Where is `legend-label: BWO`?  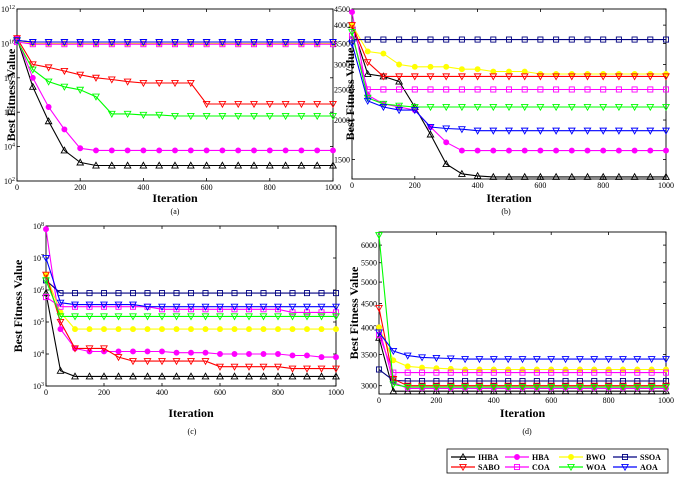 legend-label: BWO is located at coordinates (596, 457).